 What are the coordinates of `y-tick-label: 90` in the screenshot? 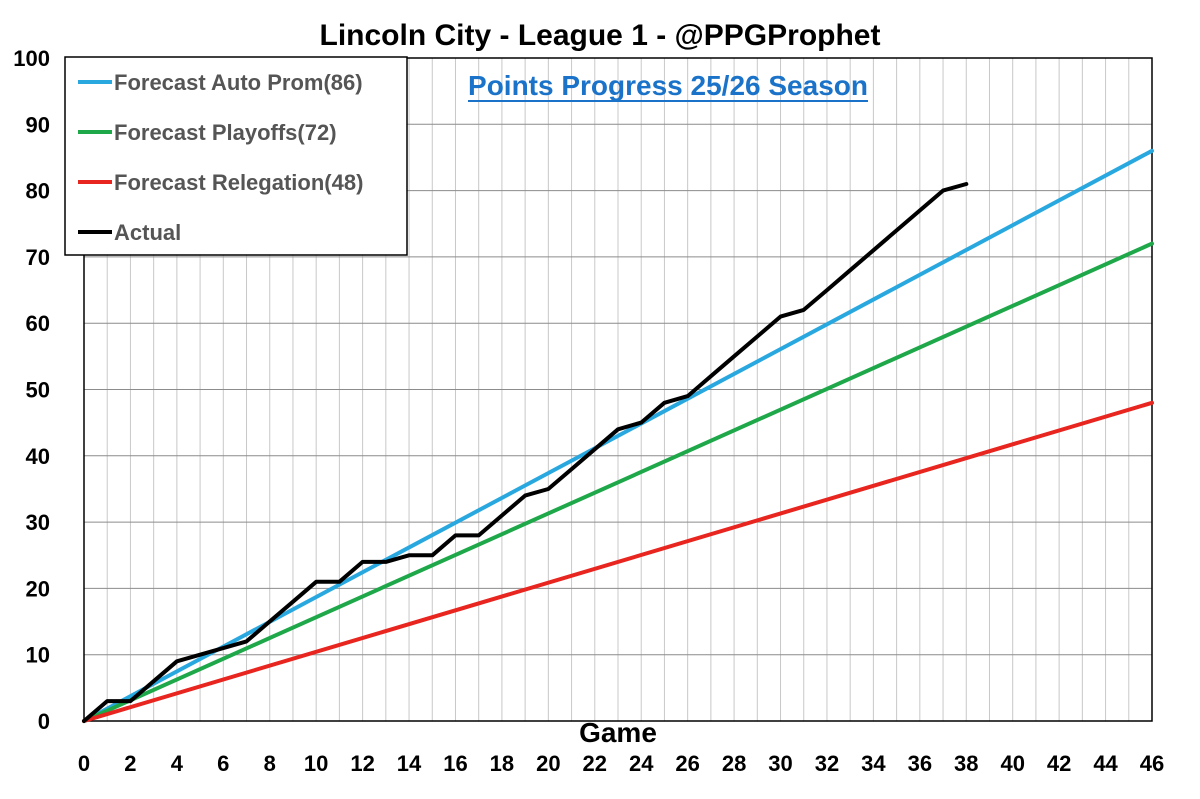 It's located at (38, 124).